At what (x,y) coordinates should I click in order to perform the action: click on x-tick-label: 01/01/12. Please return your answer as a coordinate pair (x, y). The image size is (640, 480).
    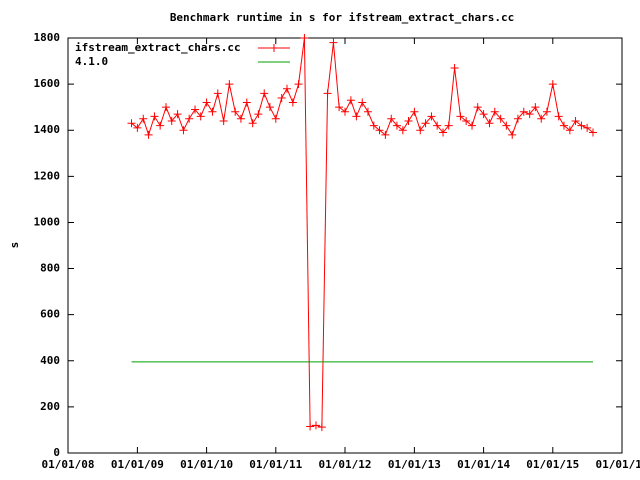
    Looking at the image, I should click on (345, 464).